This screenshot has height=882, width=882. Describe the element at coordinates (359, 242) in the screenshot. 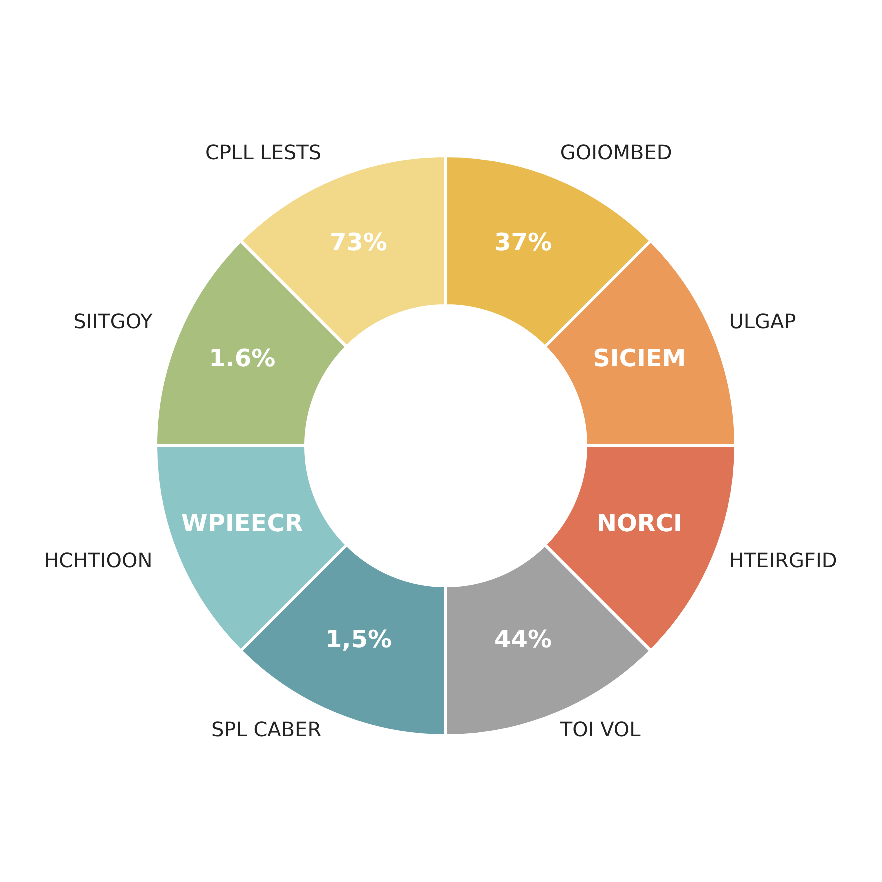

I see `text: 73%` at that location.